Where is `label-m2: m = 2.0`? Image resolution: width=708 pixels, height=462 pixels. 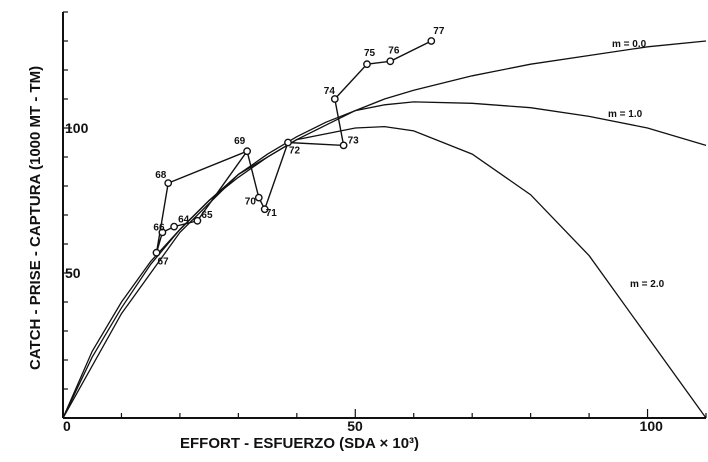
label-m2: m = 2.0 is located at coordinates (647, 284).